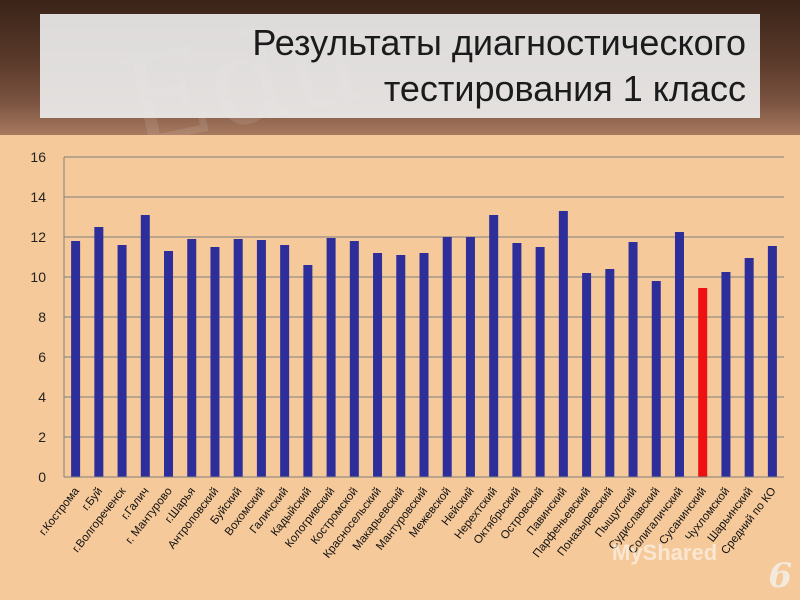  What do you see at coordinates (42, 397) in the screenshot?
I see `y-tick-label: 4` at bounding box center [42, 397].